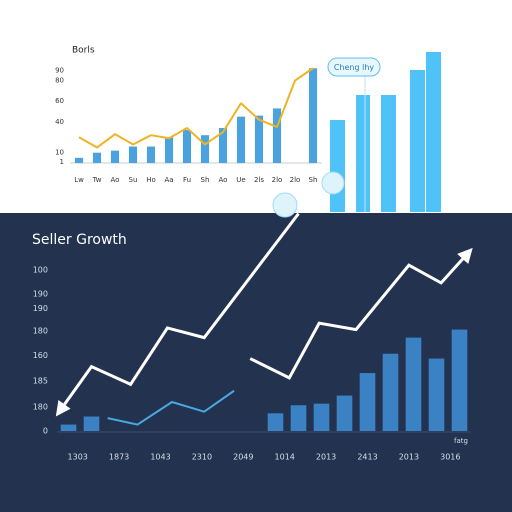 This screenshot has width=512, height=512. What do you see at coordinates (40, 381) in the screenshot?
I see `y-tick-label: 185` at bounding box center [40, 381].